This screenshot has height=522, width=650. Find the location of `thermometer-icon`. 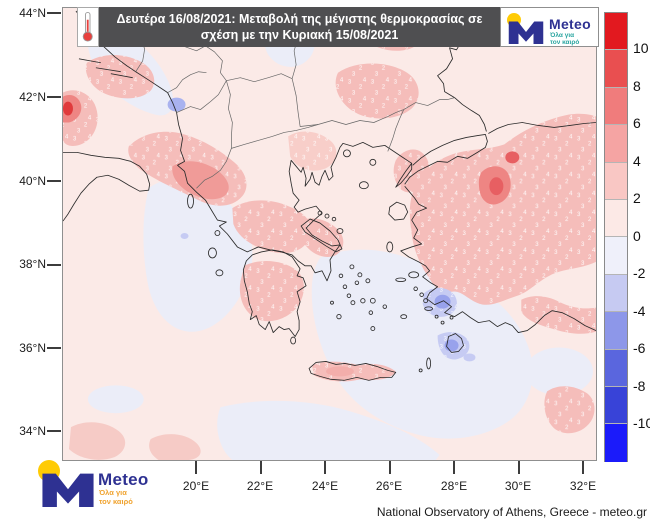

thermometer-icon is located at coordinates (88, 27).